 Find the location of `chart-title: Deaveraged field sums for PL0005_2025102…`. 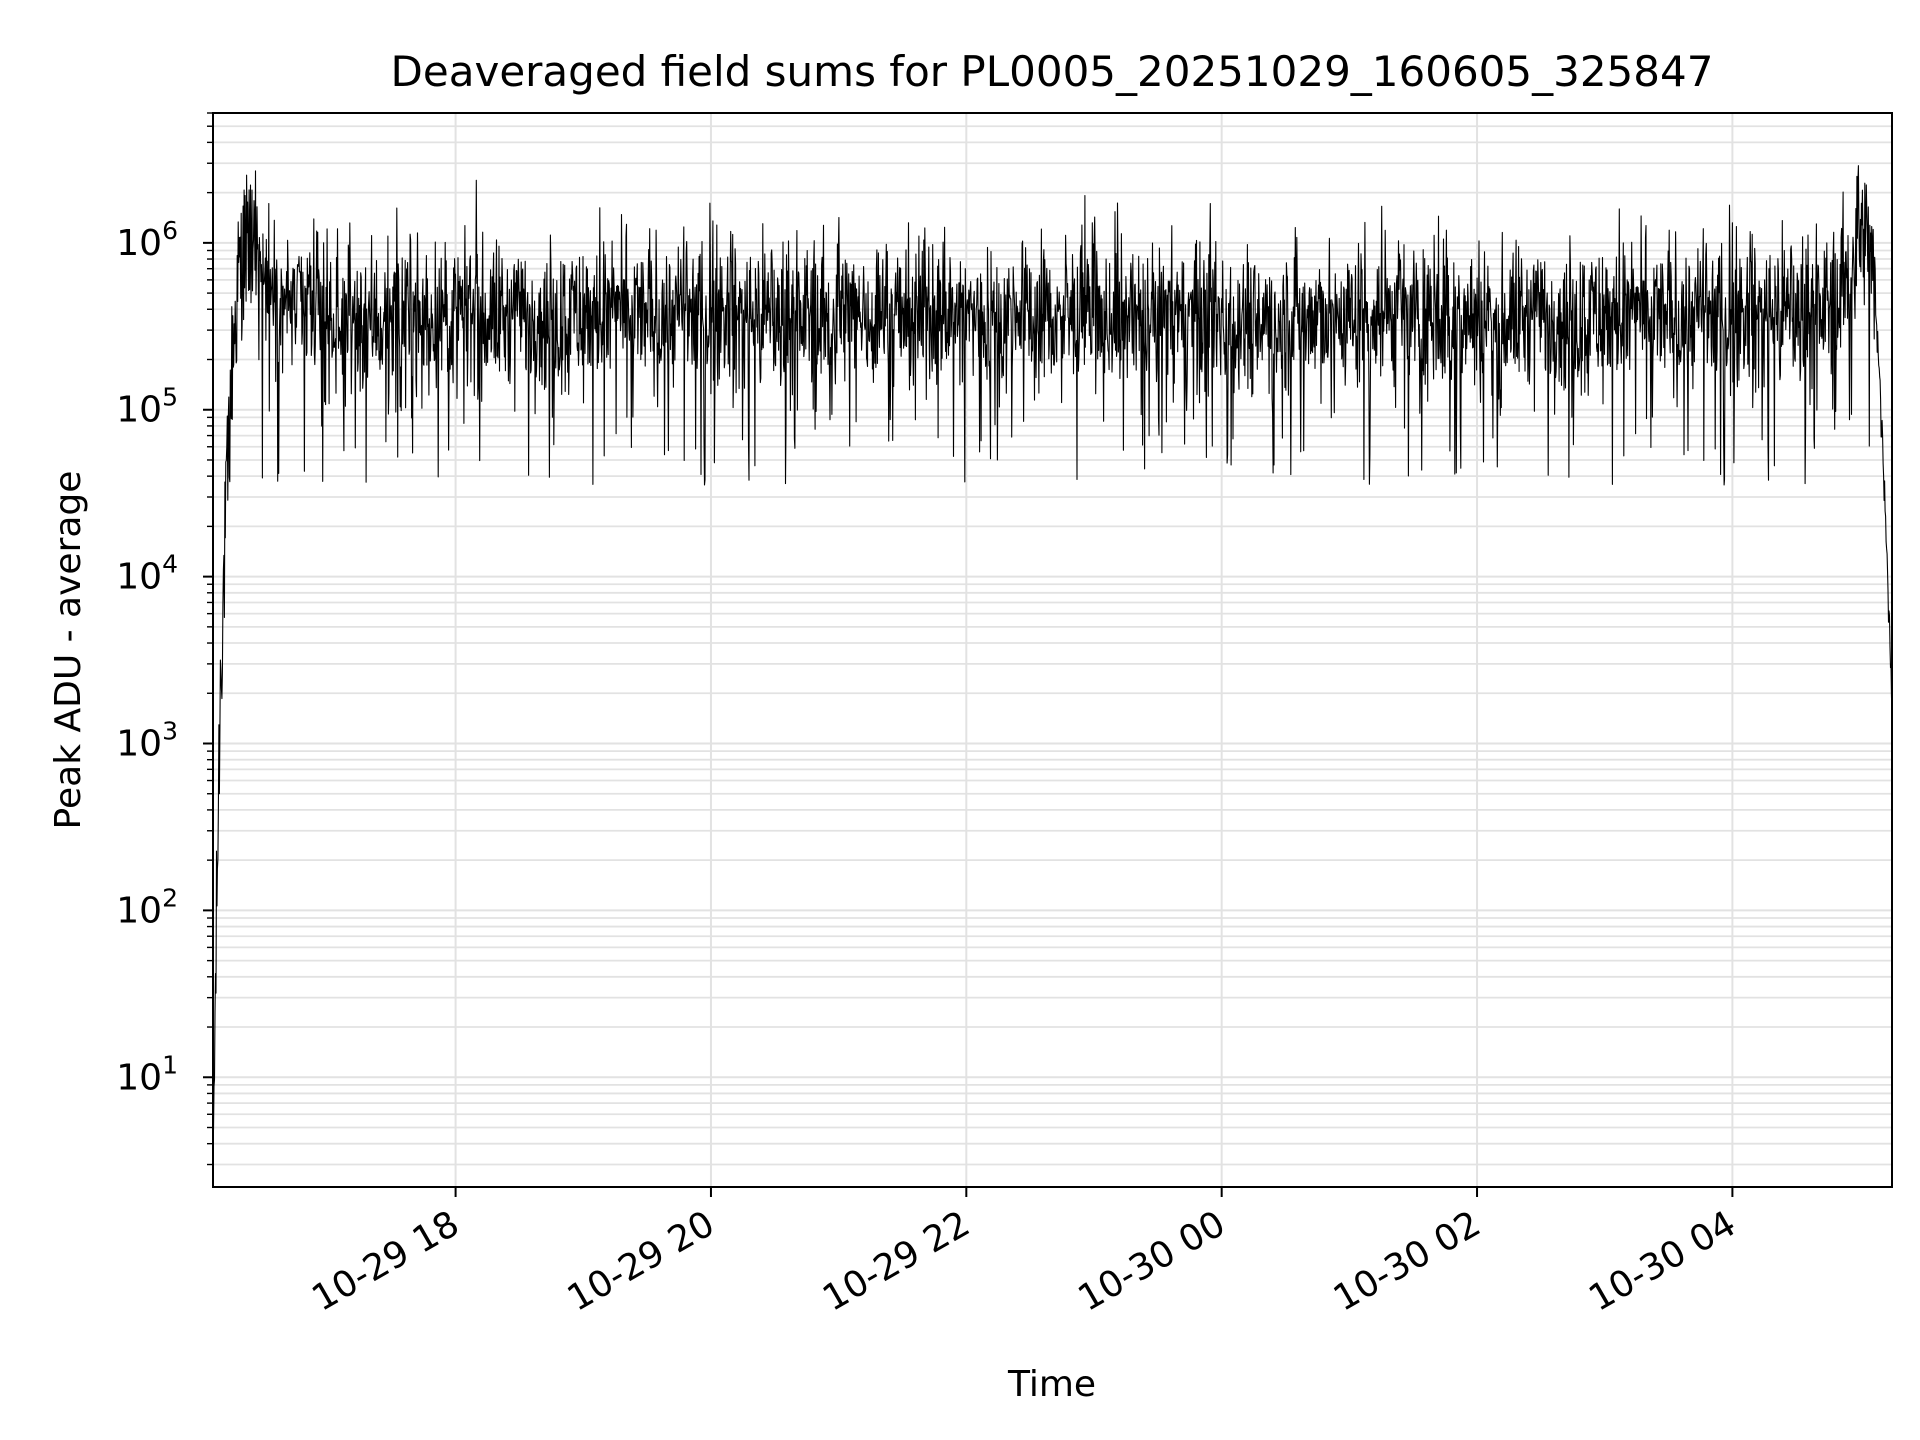

chart-title: Deaveraged field sums for PL0005_2025102… is located at coordinates (1052, 71).